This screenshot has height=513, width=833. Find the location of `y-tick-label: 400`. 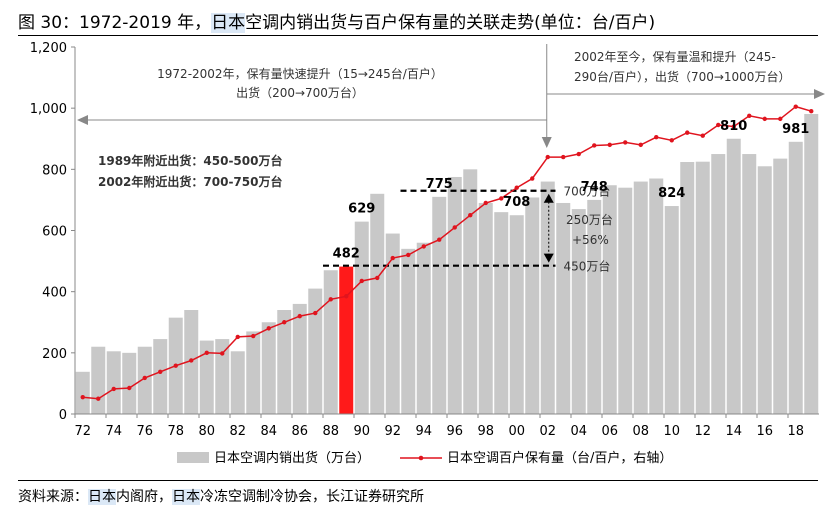

y-tick-label: 400 is located at coordinates (54, 293).